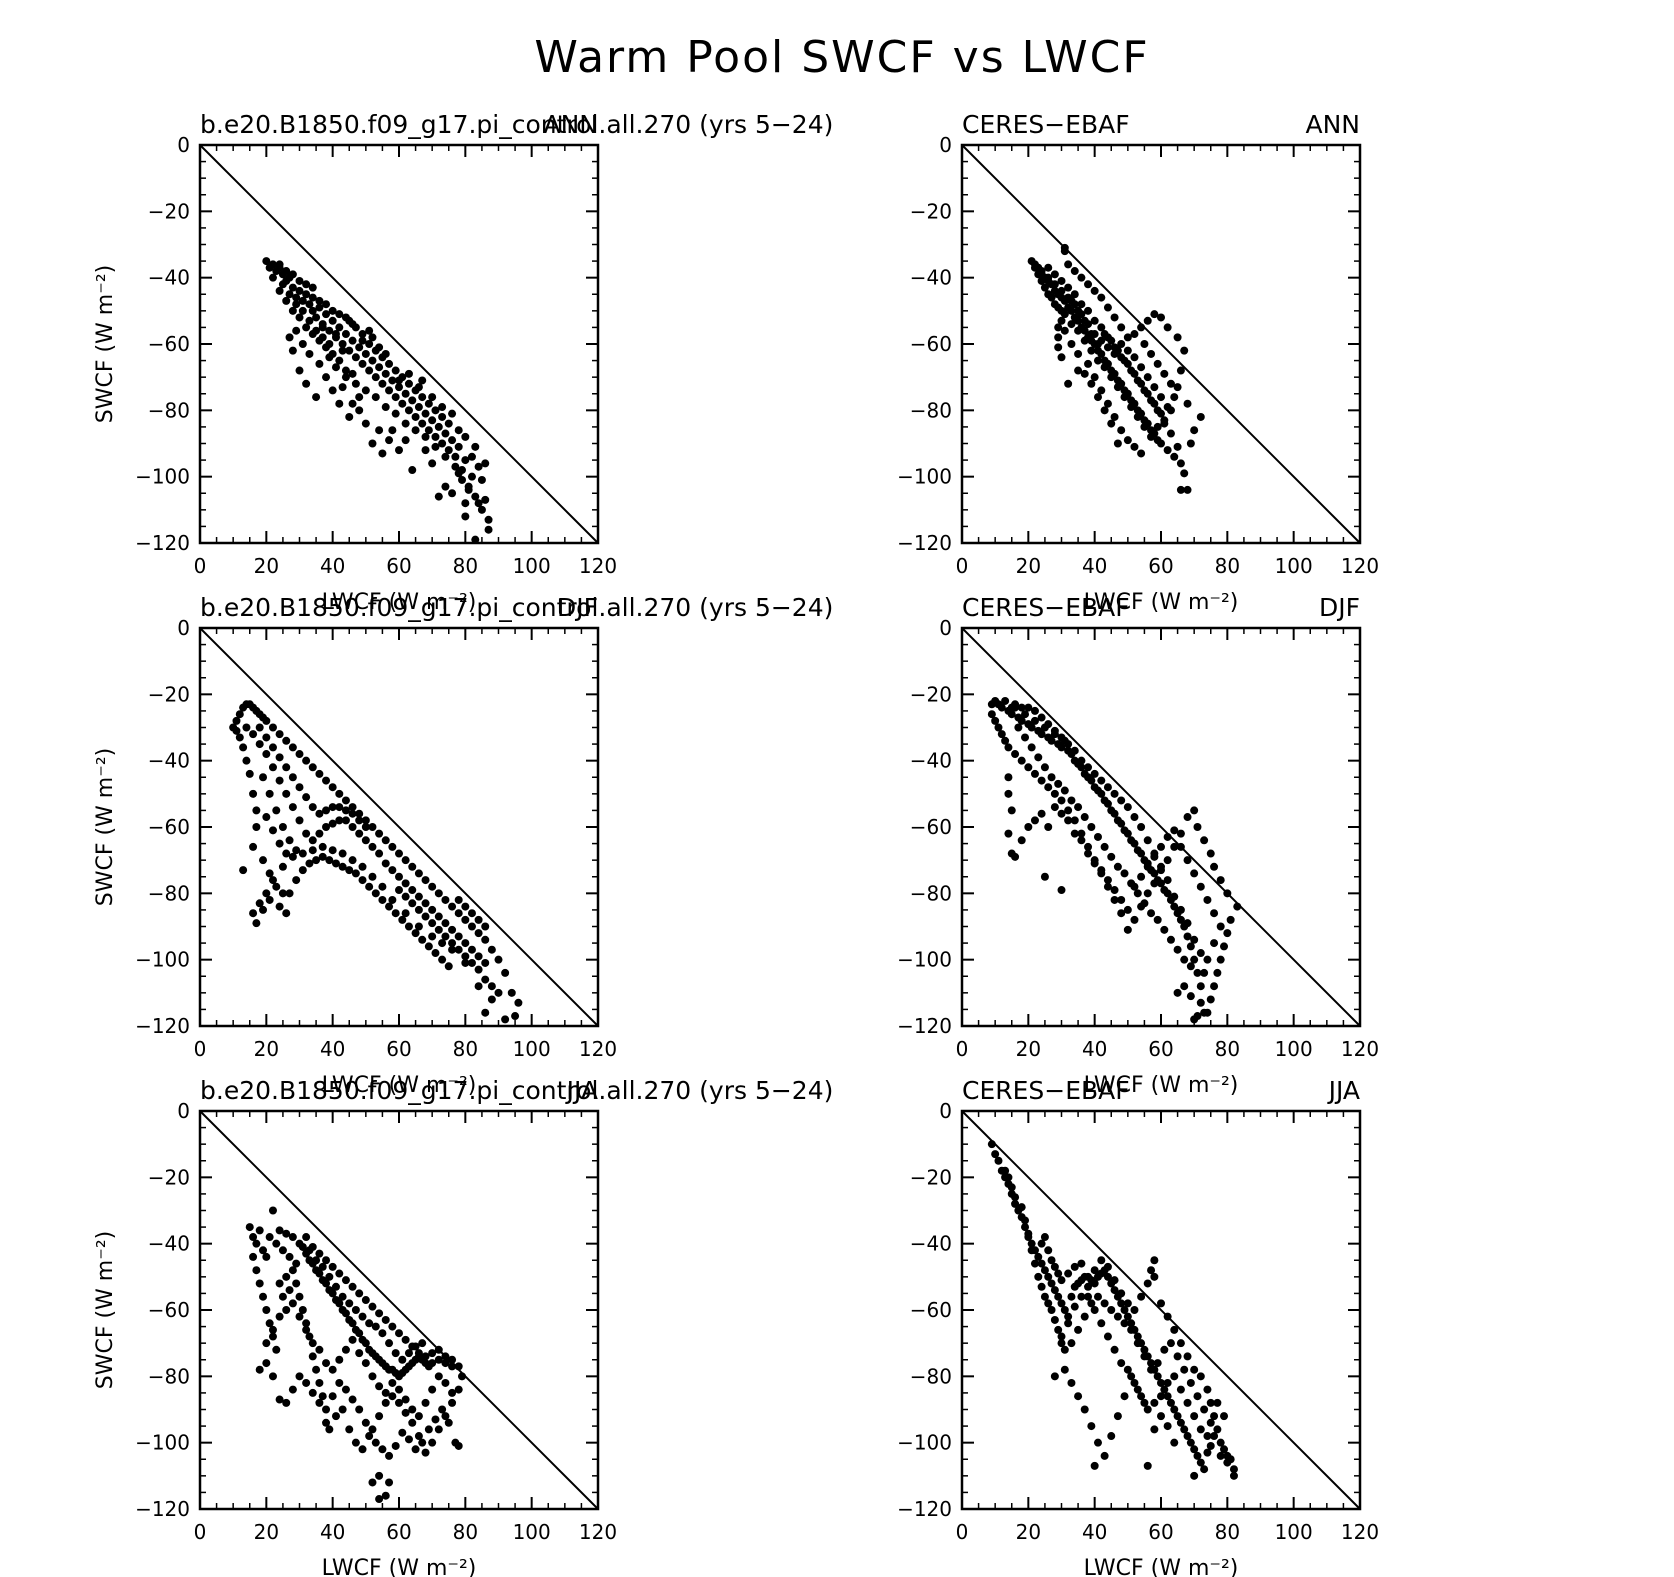 The width and height of the screenshot is (1674, 1577). I want to click on y-tick-label: −120, so click(162, 543).